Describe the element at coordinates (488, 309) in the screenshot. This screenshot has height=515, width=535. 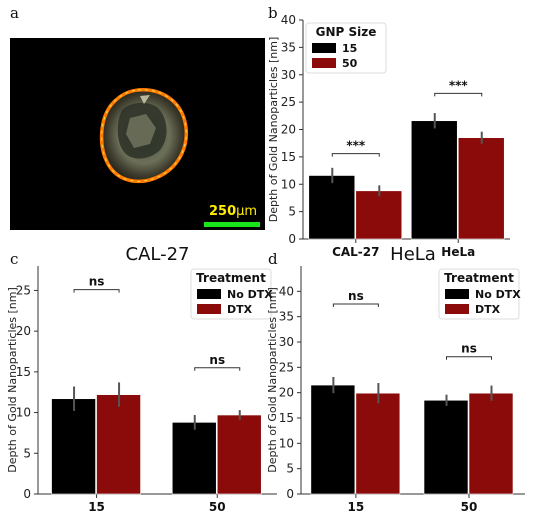
I see `d-legend-label: DTX` at that location.